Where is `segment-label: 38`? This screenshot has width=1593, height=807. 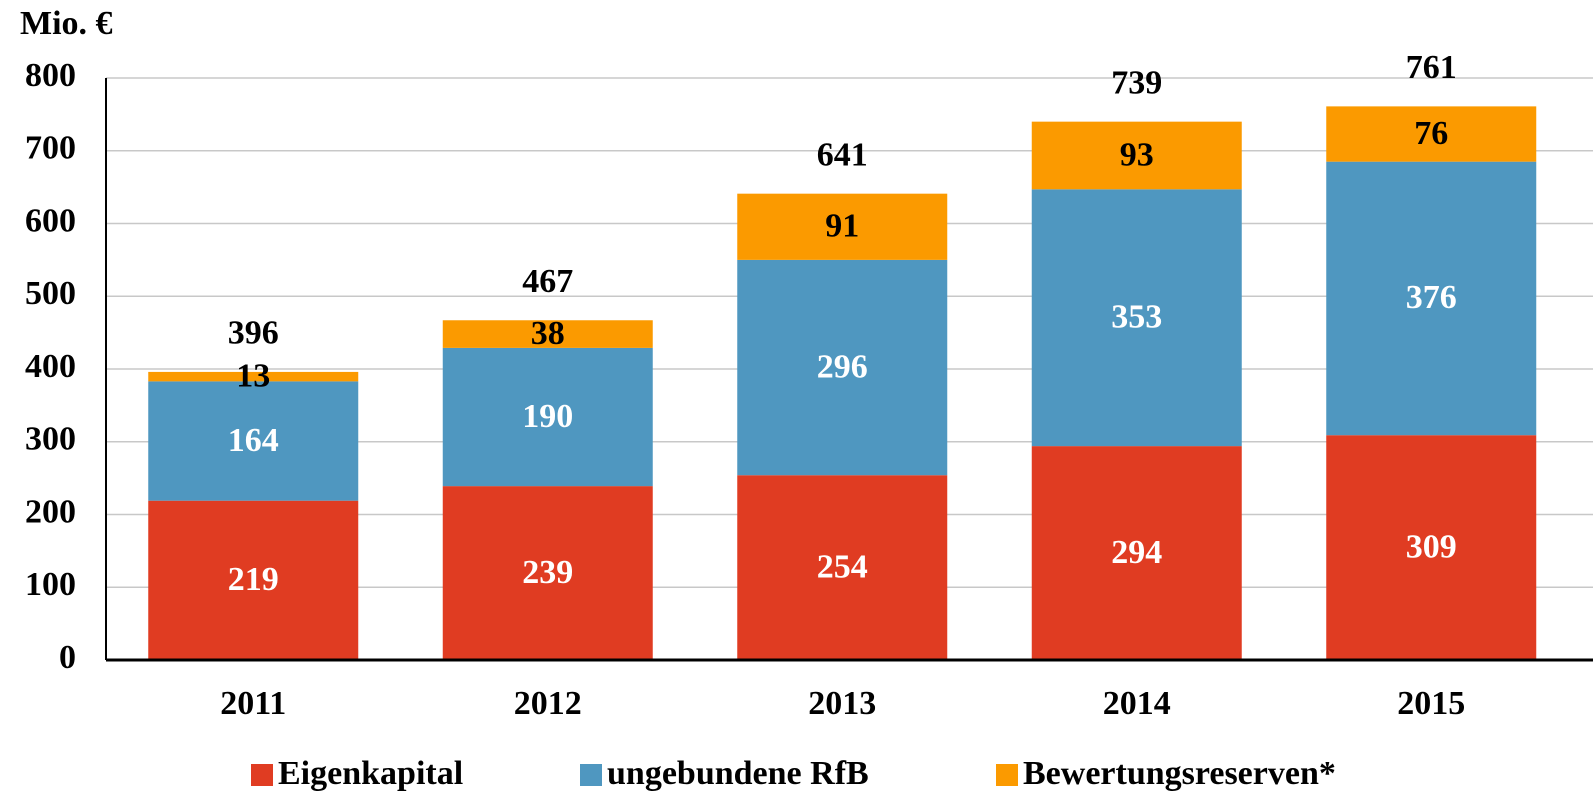 segment-label: 38 is located at coordinates (548, 333).